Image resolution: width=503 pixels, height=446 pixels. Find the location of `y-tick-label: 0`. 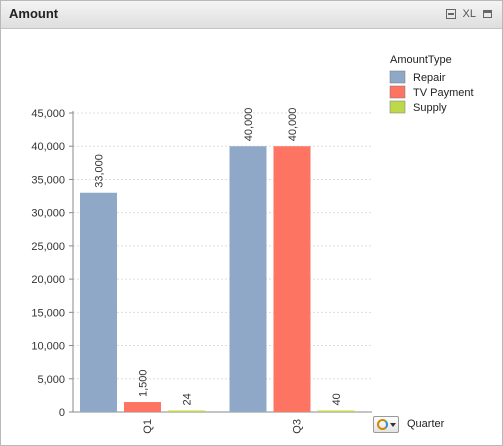

y-tick-label: 0 is located at coordinates (62, 413).